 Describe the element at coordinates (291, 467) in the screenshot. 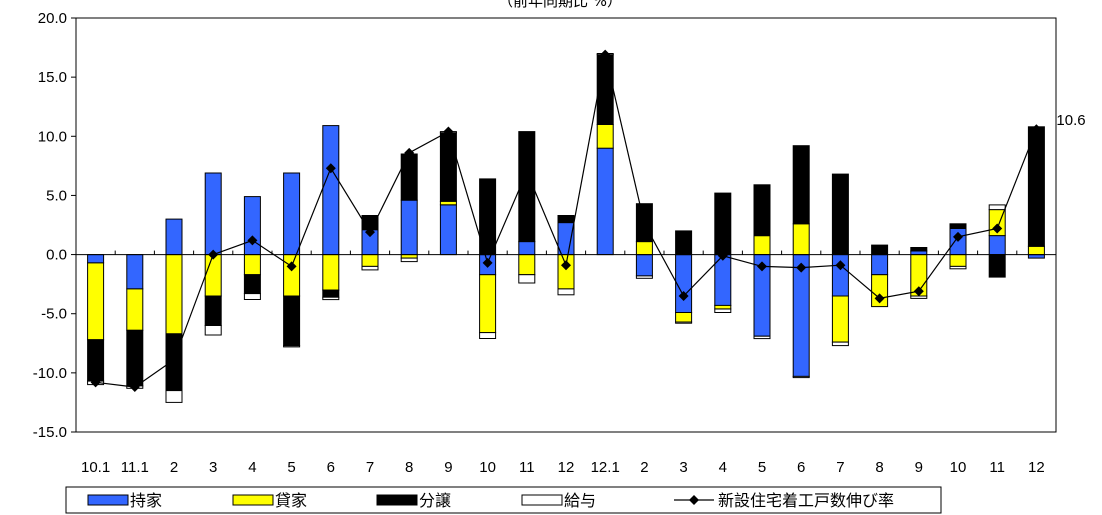

I see `x-tick-label: 5` at that location.